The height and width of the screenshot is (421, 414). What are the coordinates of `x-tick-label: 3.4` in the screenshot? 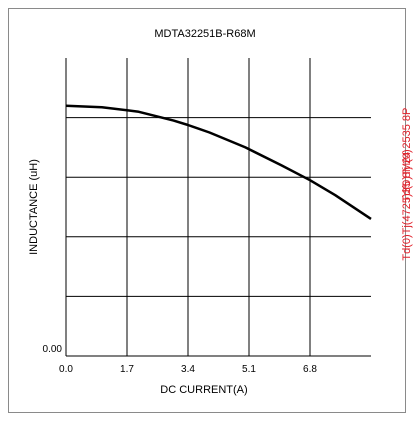 It's located at (188, 369).